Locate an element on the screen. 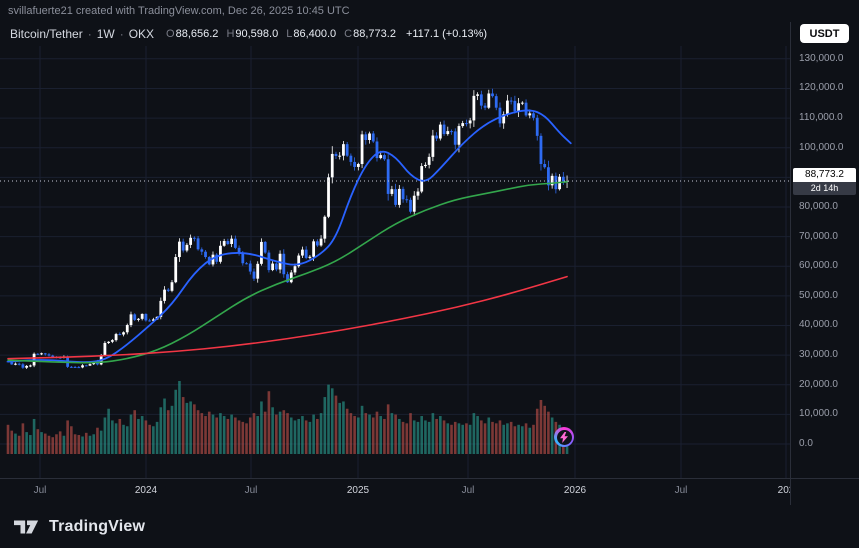  open-value: 88,656.2 is located at coordinates (197, 34).